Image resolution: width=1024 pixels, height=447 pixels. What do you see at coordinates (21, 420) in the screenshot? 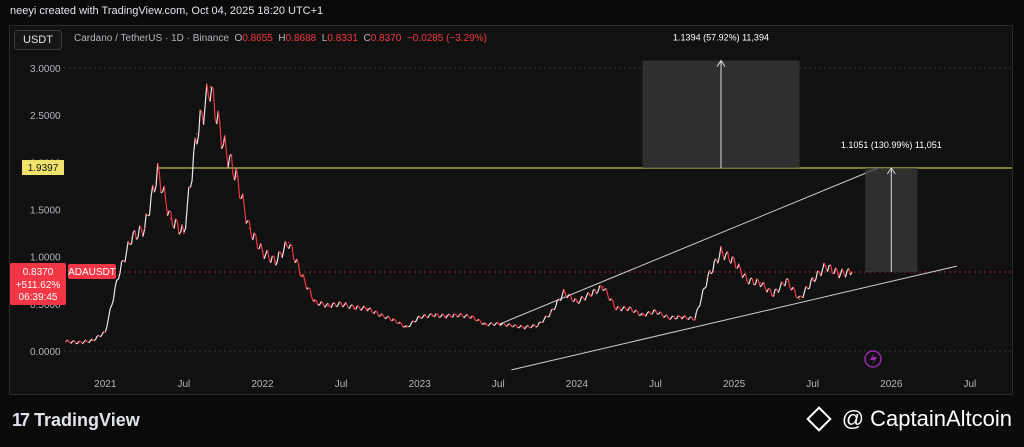
I see `tradingview-icon: 17` at bounding box center [21, 420].